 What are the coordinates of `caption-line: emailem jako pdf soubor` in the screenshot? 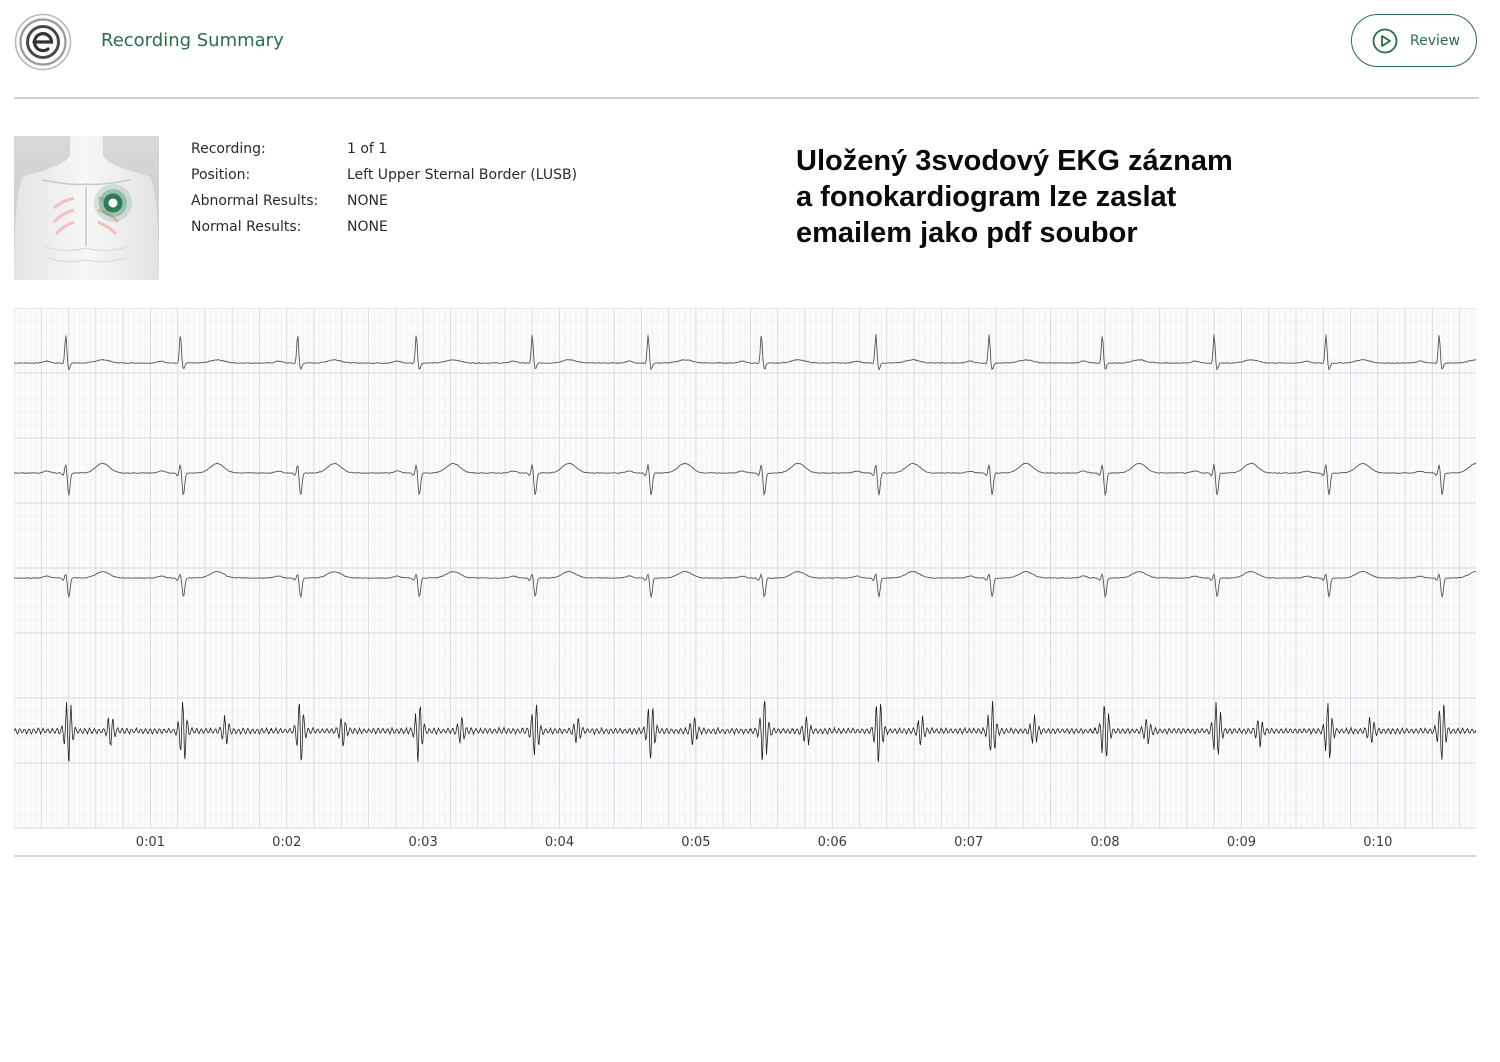 It's located at (967, 233).